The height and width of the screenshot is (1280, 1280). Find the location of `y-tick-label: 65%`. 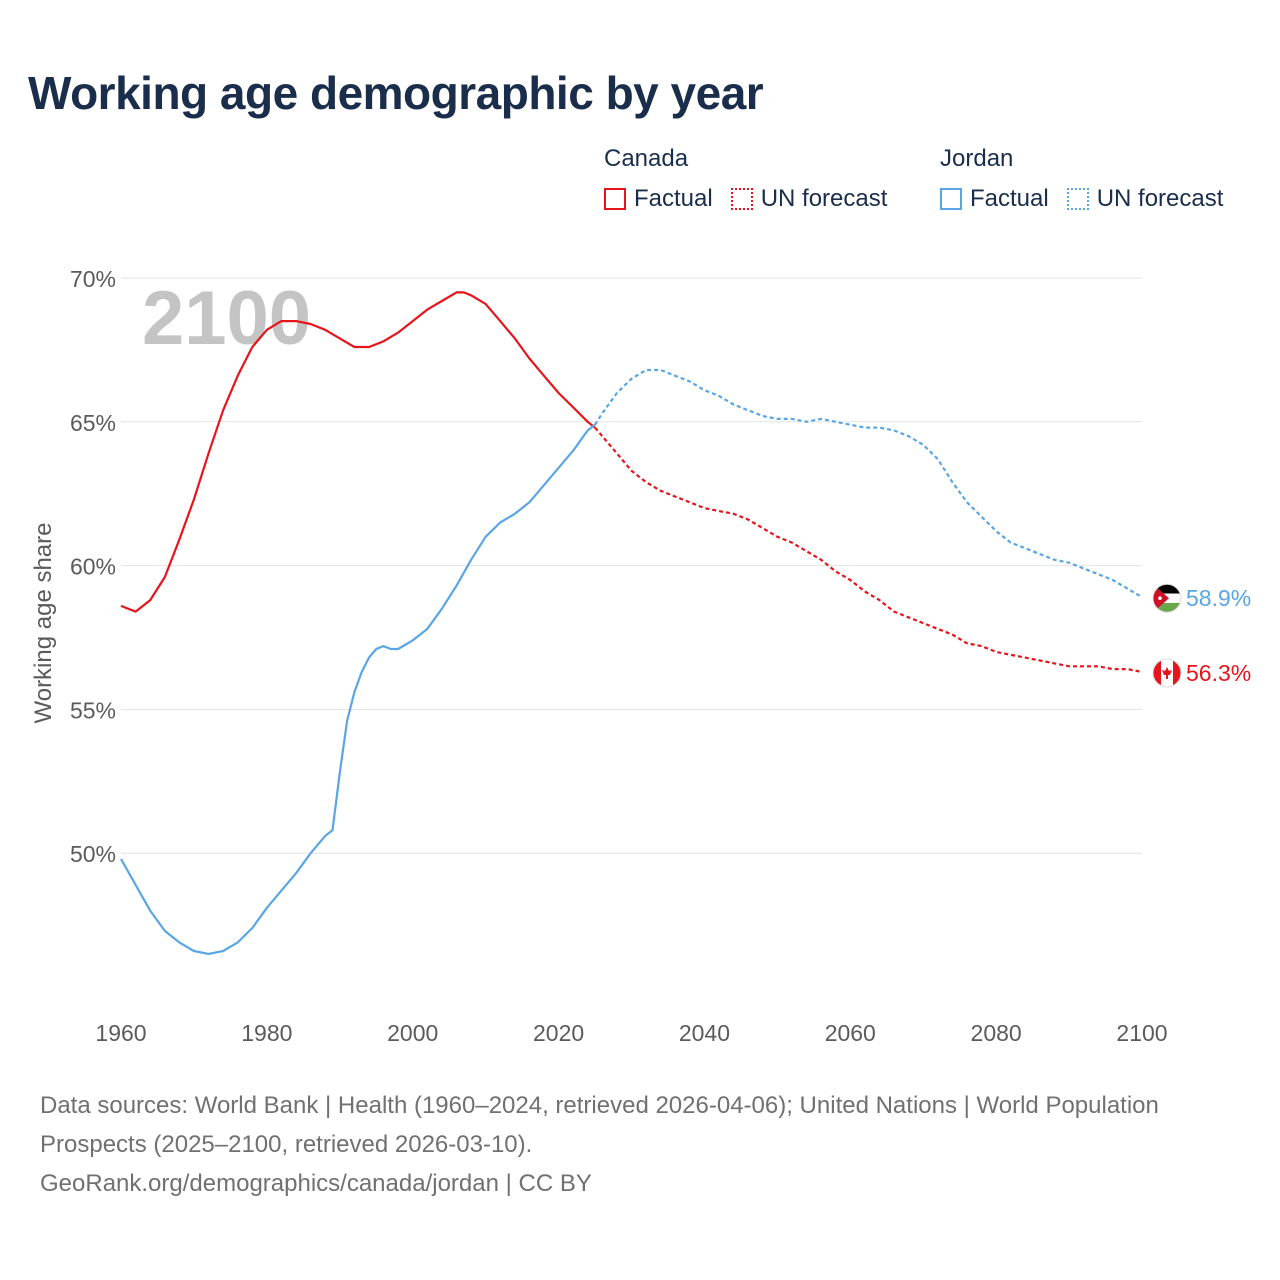

y-tick-label: 65% is located at coordinates (93, 423).